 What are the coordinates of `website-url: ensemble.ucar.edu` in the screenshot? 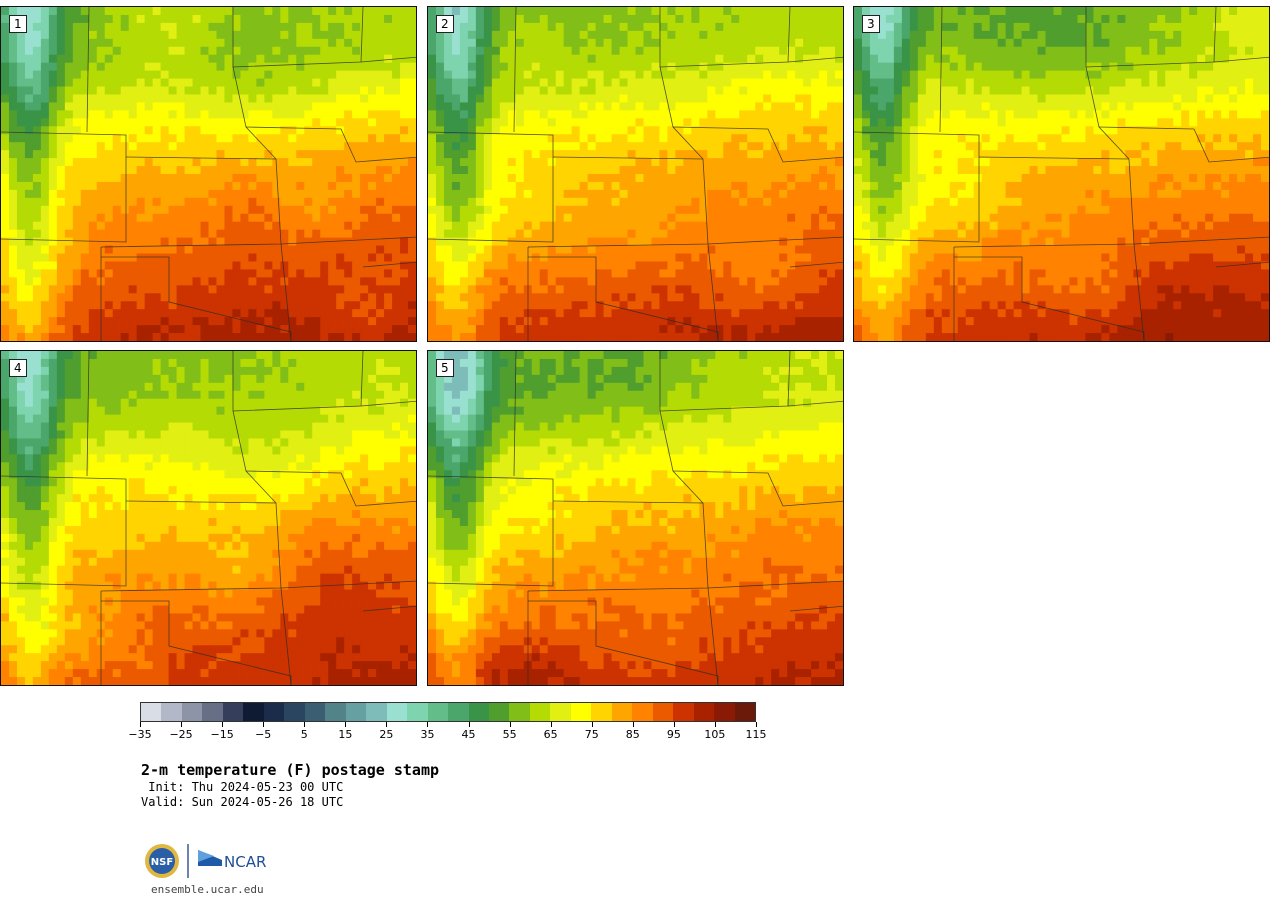 It's located at (207, 889).